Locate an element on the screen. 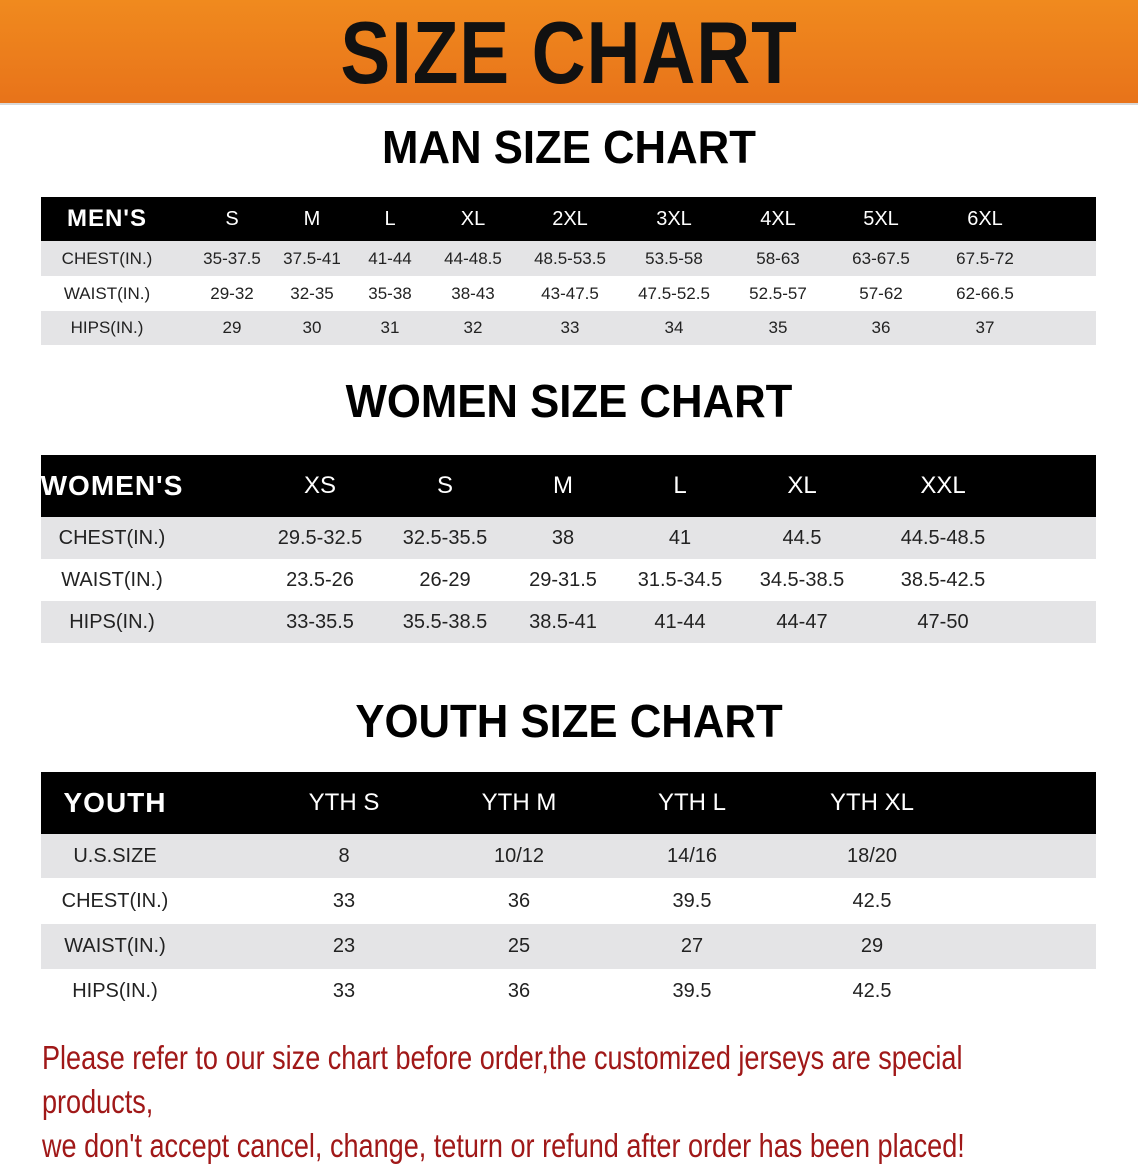 The width and height of the screenshot is (1138, 1168). size-header-cell: 5XL is located at coordinates (881, 218).